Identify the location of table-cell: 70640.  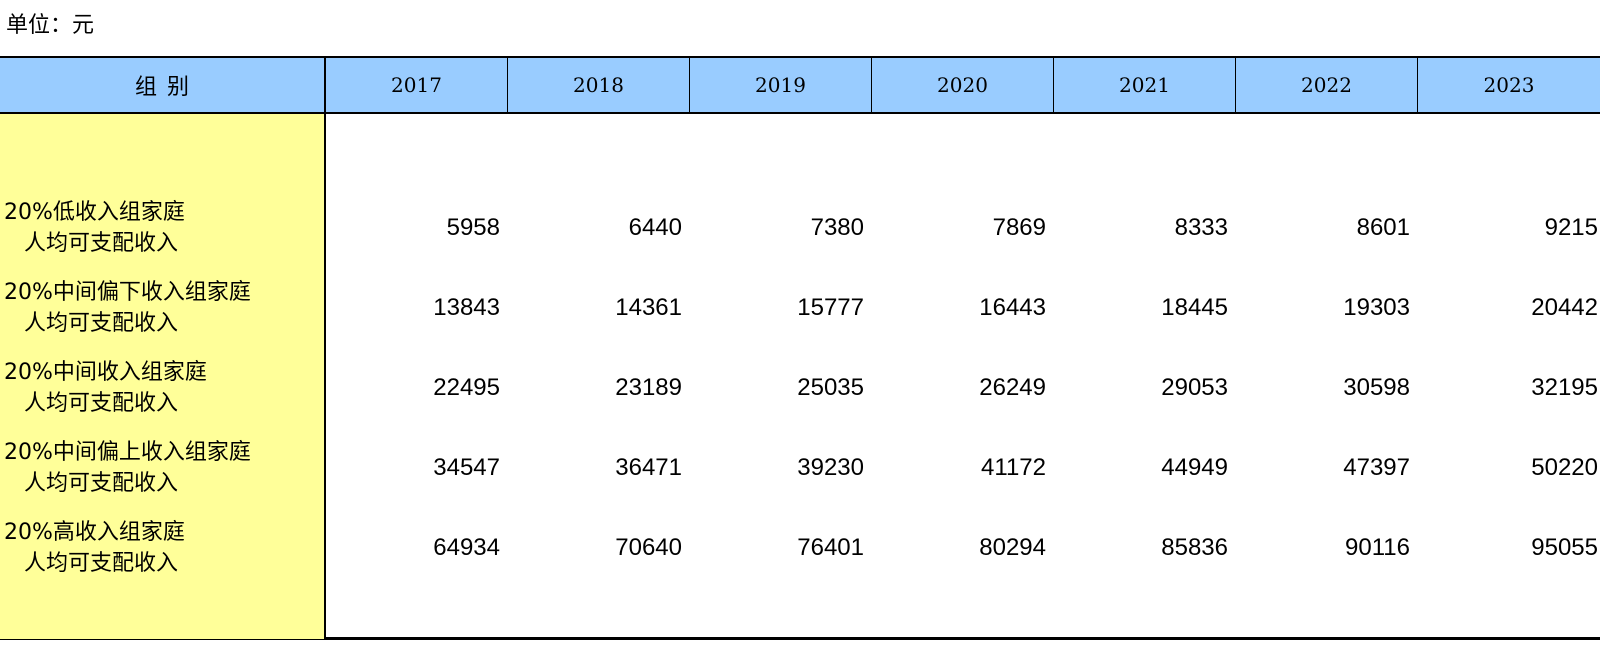
(648, 547).